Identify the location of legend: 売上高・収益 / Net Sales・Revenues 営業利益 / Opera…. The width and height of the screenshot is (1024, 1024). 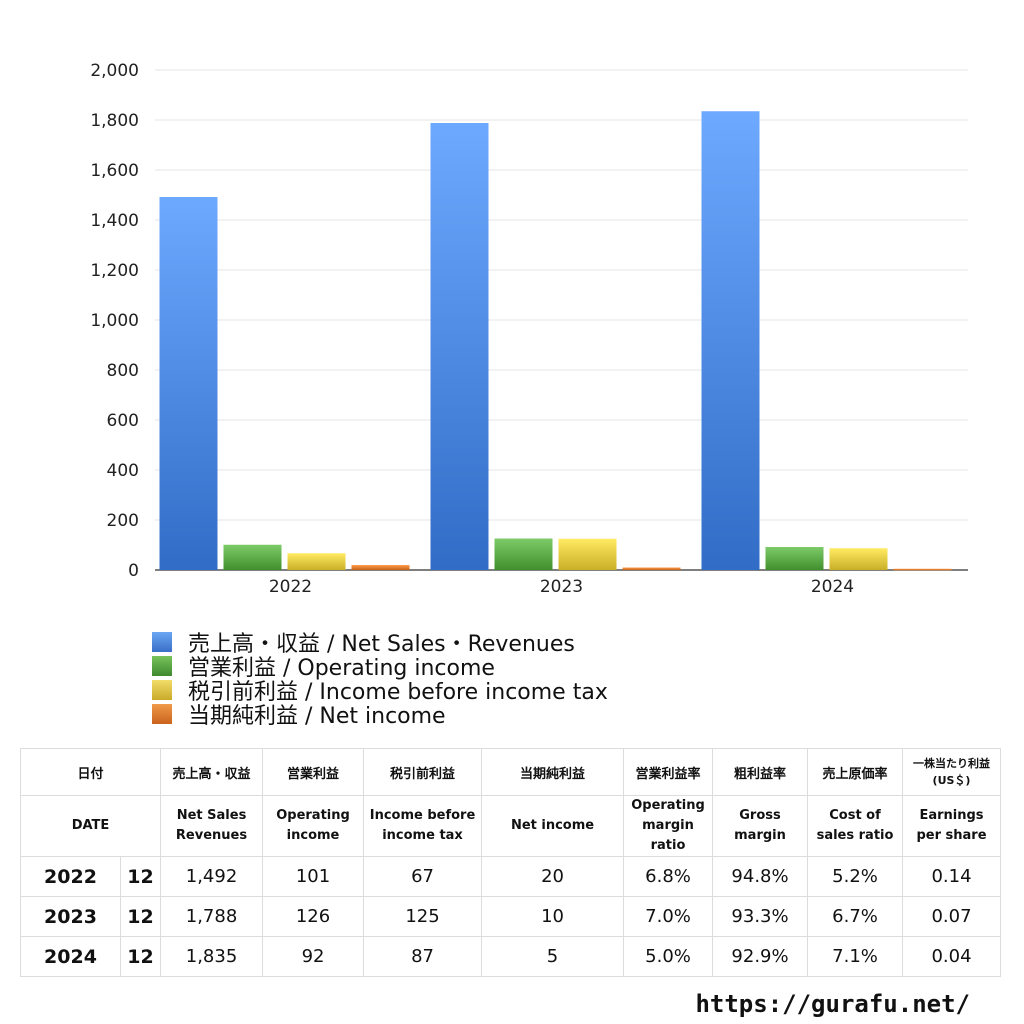
(380, 679).